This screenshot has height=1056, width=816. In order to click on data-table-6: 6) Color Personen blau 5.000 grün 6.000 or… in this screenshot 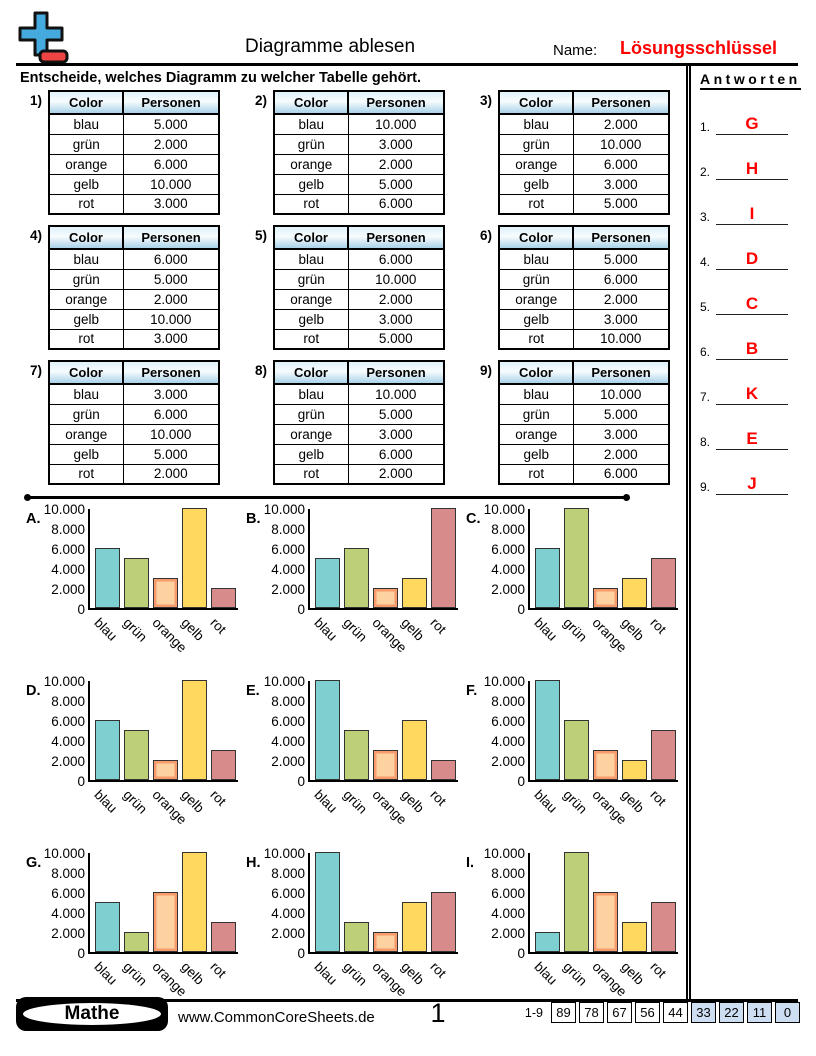, I will do `click(583, 292)`.